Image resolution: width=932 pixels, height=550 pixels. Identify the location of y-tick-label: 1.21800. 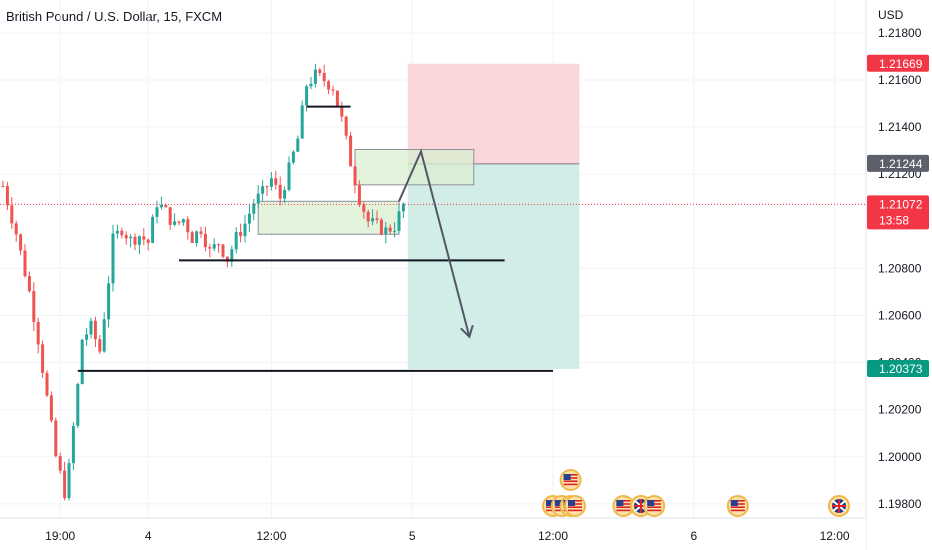
(900, 33).